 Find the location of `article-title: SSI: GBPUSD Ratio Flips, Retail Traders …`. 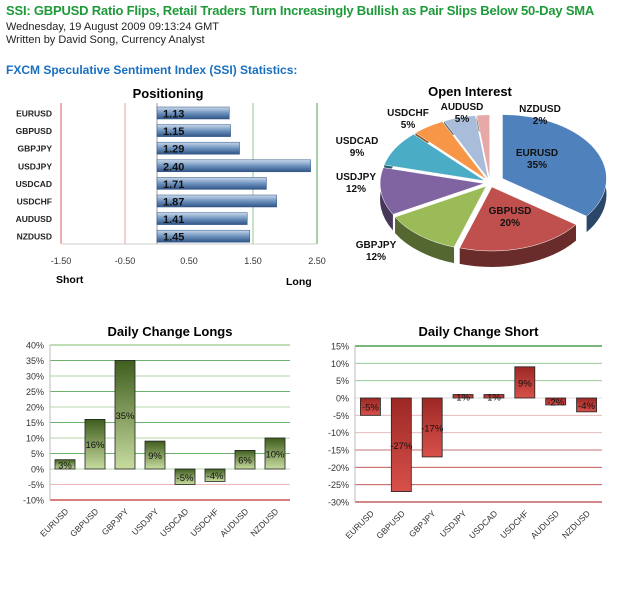

article-title: SSI: GBPUSD Ratio Flips, Retail Traders … is located at coordinates (300, 10).